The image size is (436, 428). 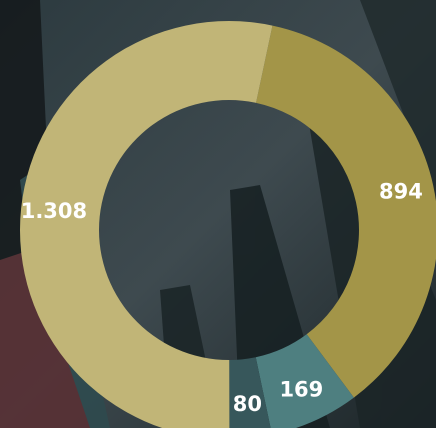 What do you see at coordinates (54, 211) in the screenshot?
I see `value-label: 1.308` at bounding box center [54, 211].